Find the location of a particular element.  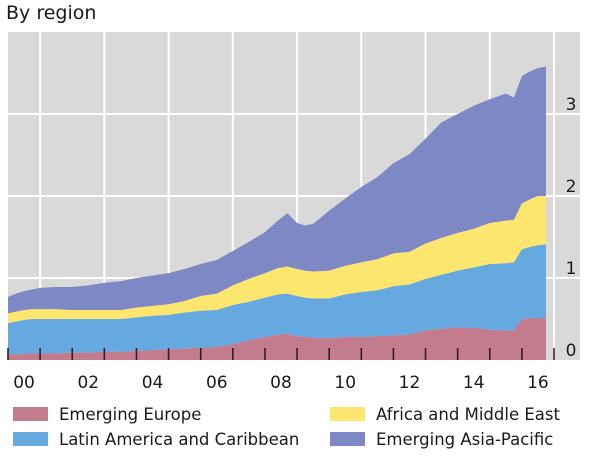

legend-swatch-emerging-europe is located at coordinates (30, 414).